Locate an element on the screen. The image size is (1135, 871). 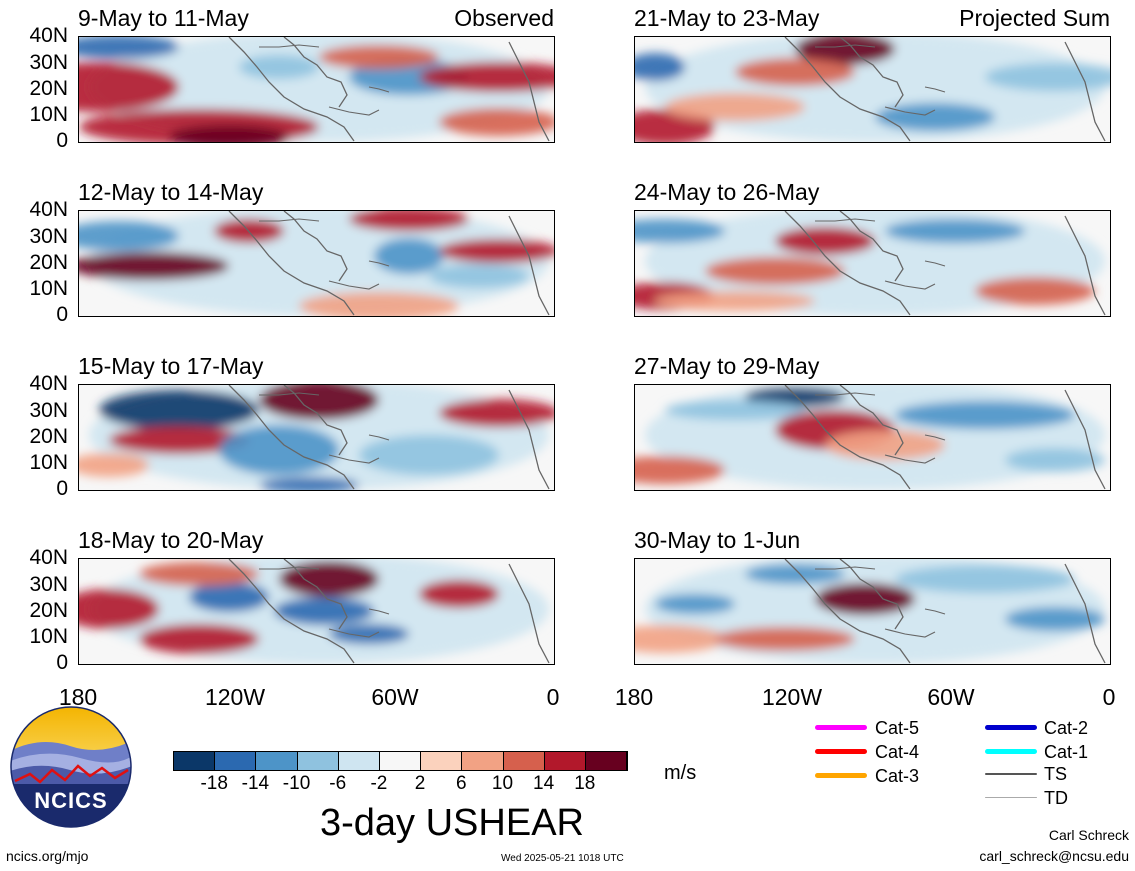
colorbar is located at coordinates (400, 761).